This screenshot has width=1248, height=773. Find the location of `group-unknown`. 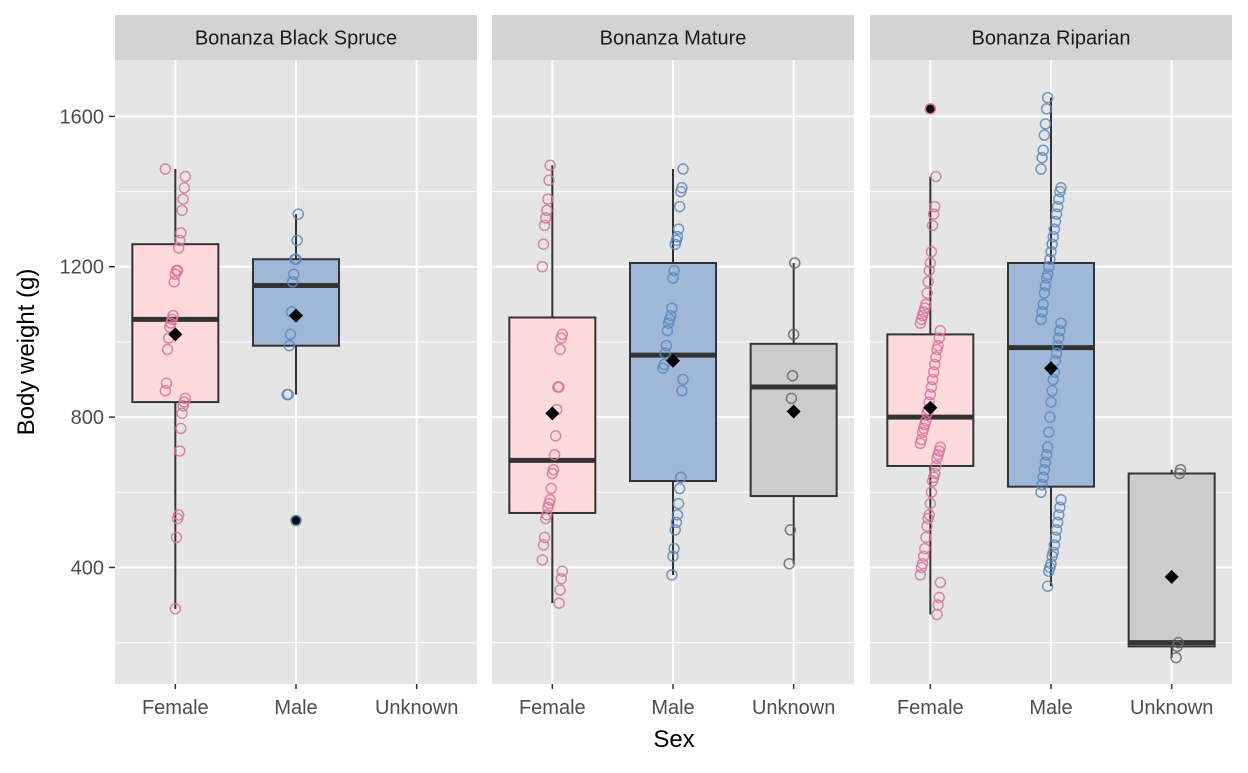

group-unknown is located at coordinates (1171, 563).